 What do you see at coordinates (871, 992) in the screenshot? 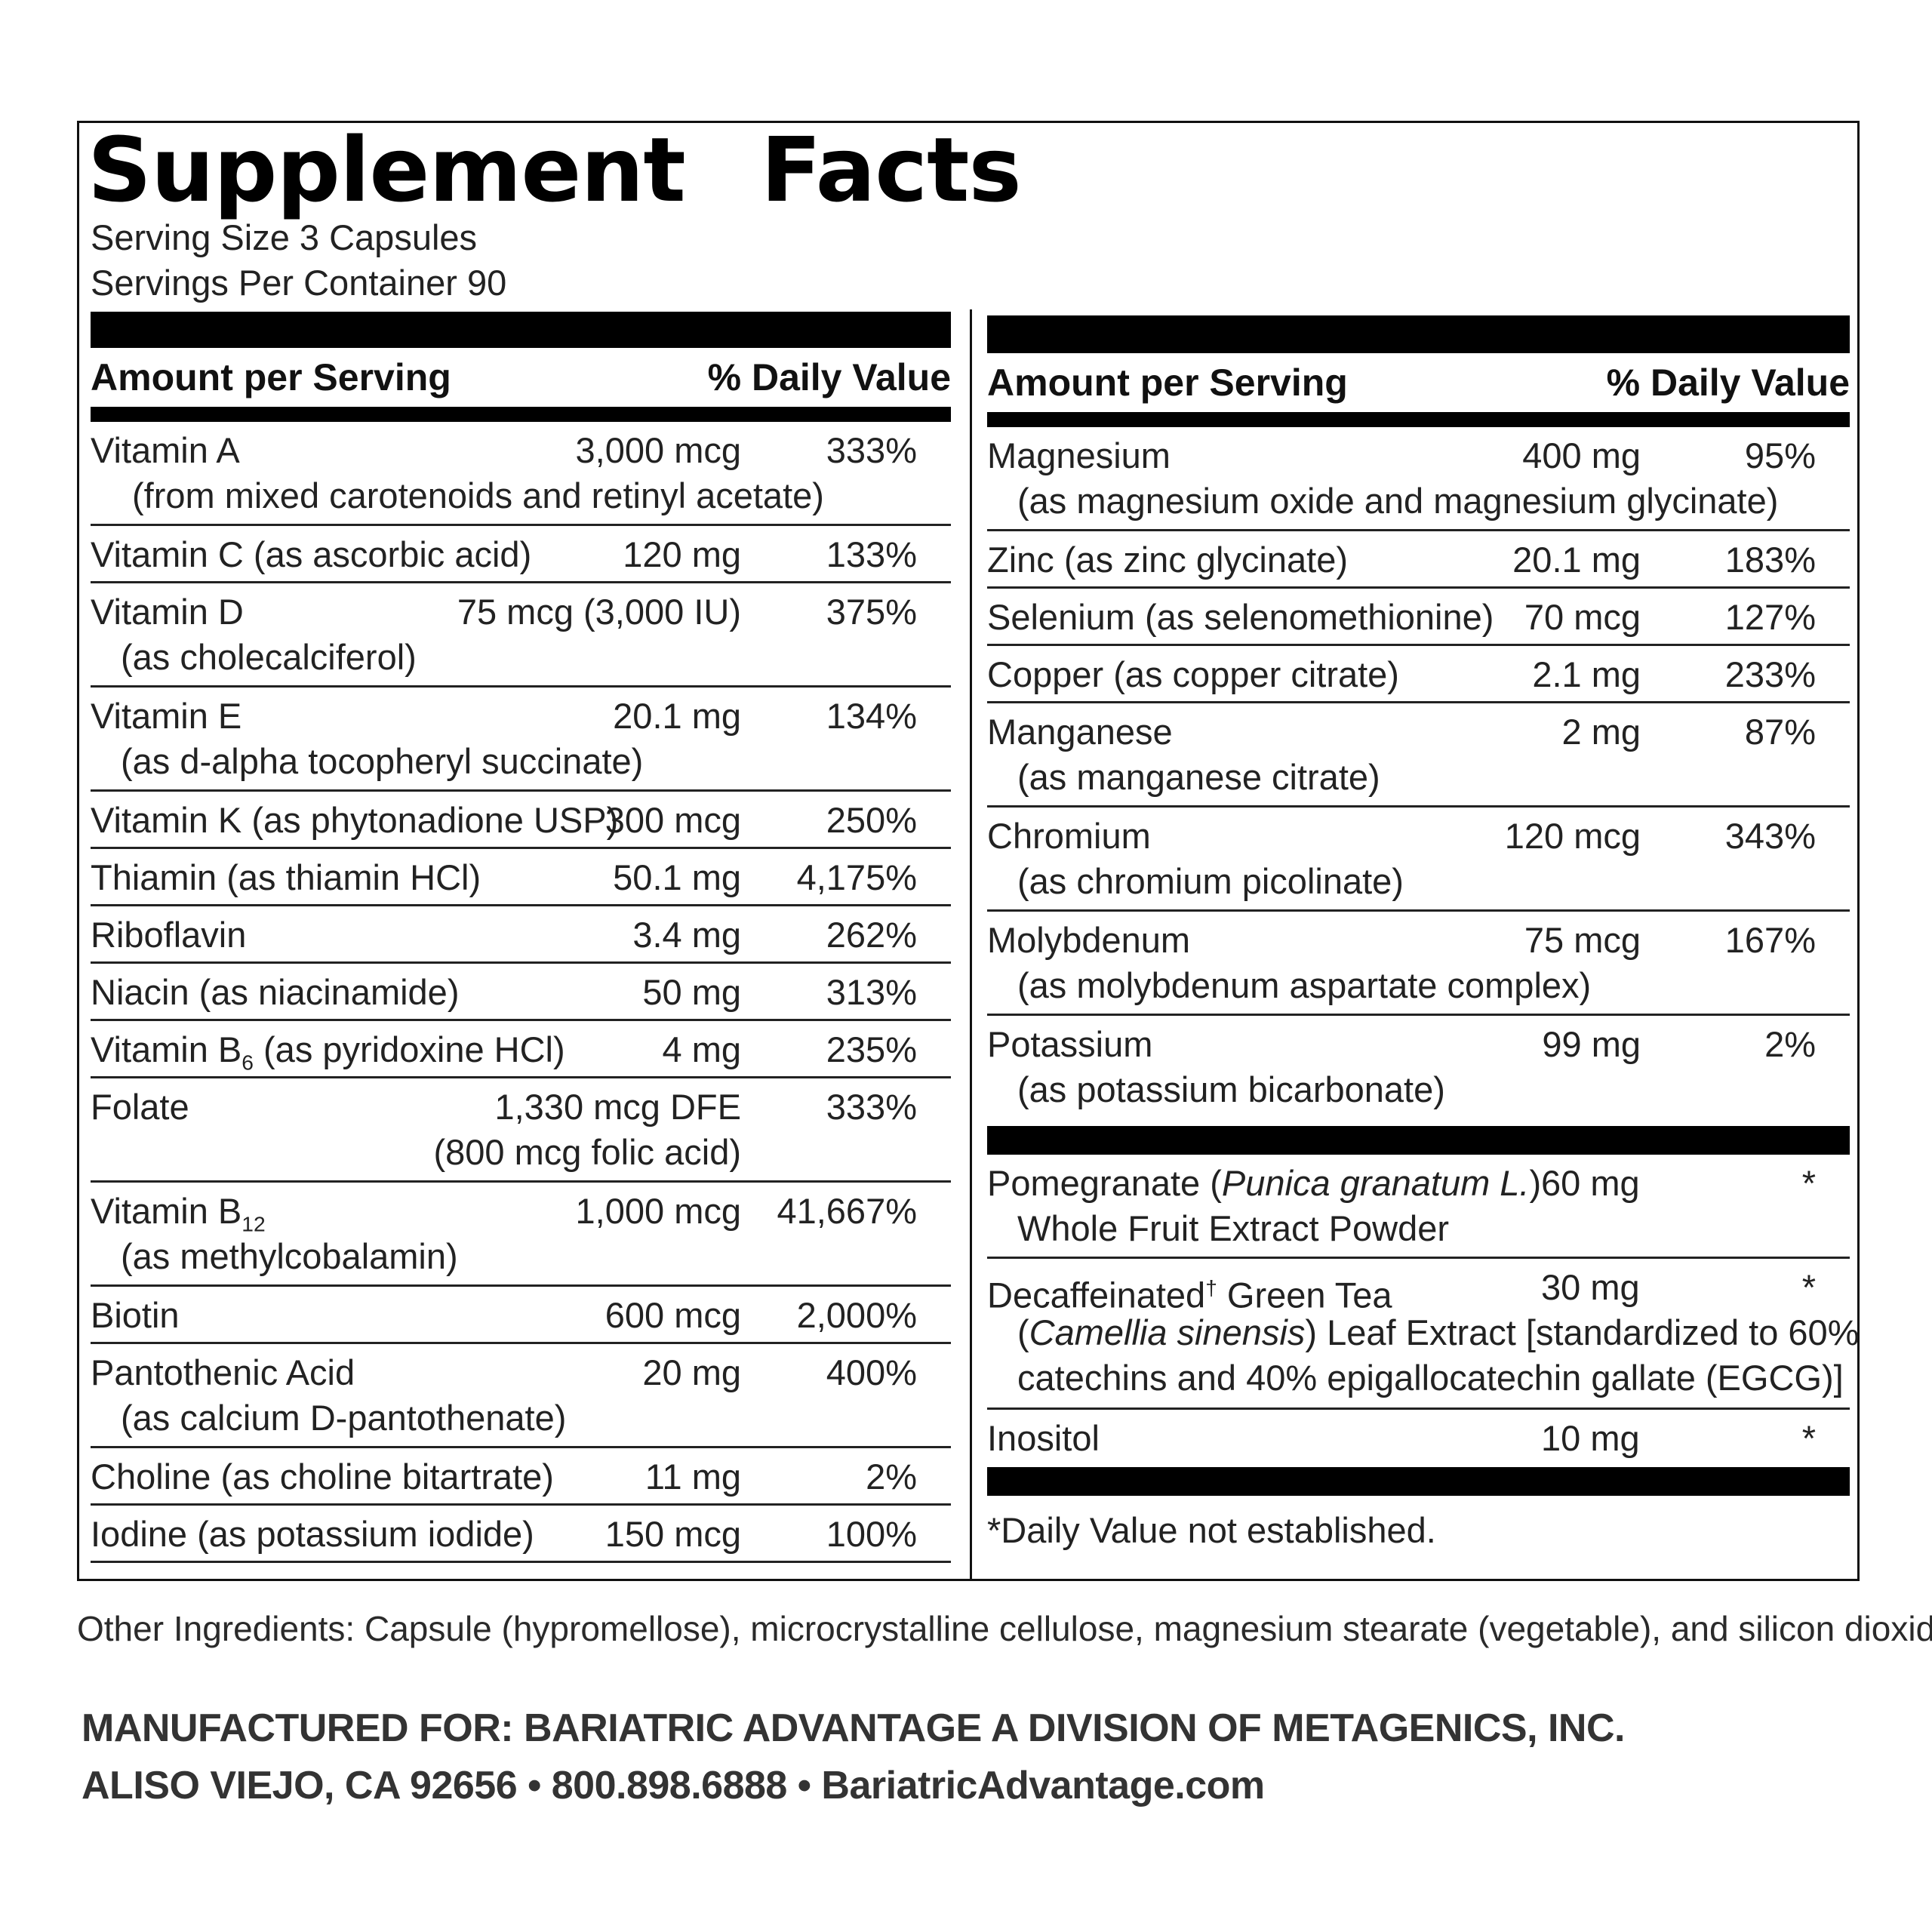
I see `nutrient-dv: 313%` at bounding box center [871, 992].